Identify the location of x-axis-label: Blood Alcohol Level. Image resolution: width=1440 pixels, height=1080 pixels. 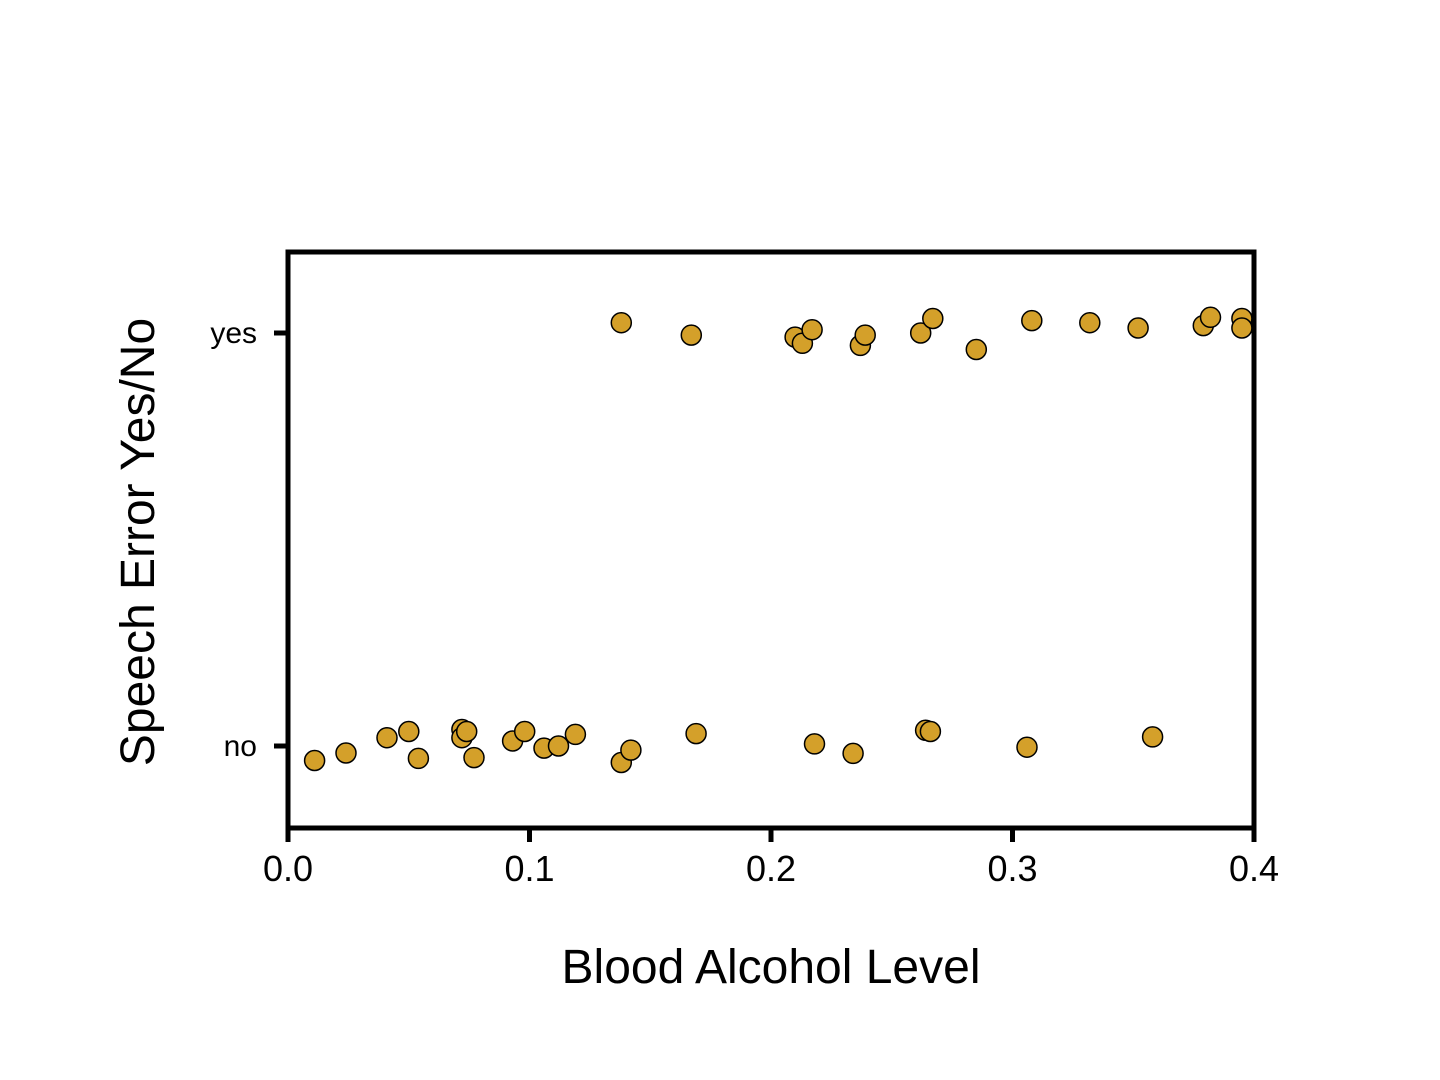
(771, 967).